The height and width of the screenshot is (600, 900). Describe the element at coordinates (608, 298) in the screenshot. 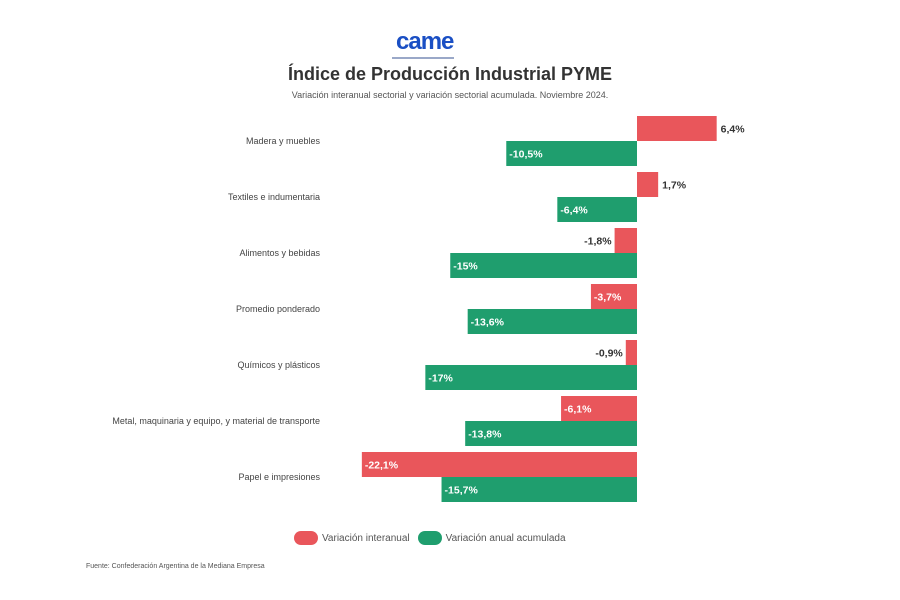

I see `data-label: -3,7%` at that location.